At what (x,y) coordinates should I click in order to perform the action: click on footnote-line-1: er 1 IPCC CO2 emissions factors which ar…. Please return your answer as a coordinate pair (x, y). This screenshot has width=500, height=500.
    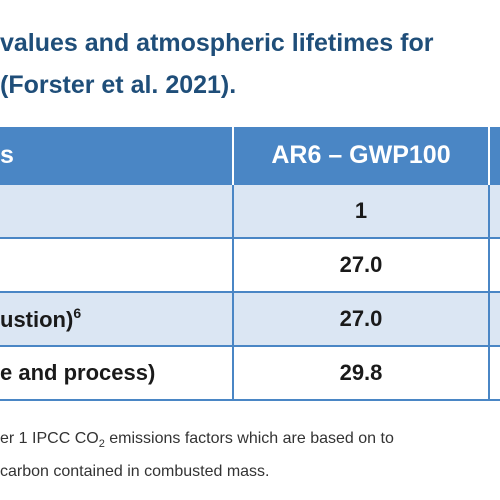
    Looking at the image, I should click on (197, 441).